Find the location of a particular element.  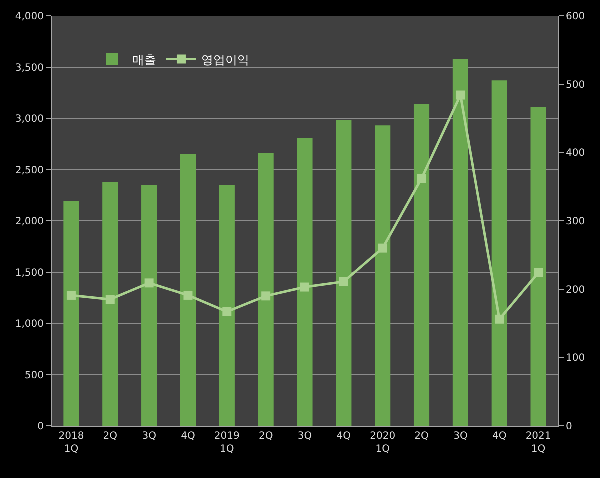

legend-label: 매출 is located at coordinates (144, 59).